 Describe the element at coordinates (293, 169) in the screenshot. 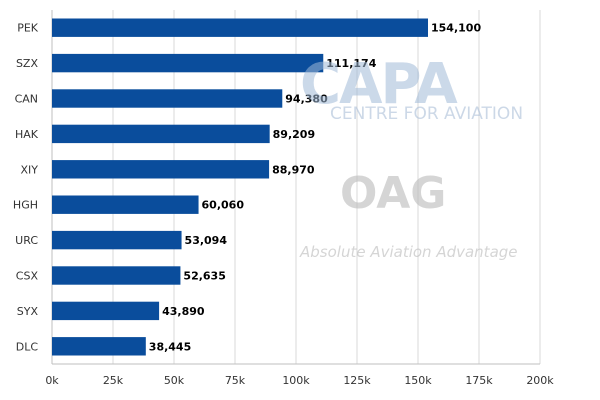

I see `data-label: 88,970` at that location.